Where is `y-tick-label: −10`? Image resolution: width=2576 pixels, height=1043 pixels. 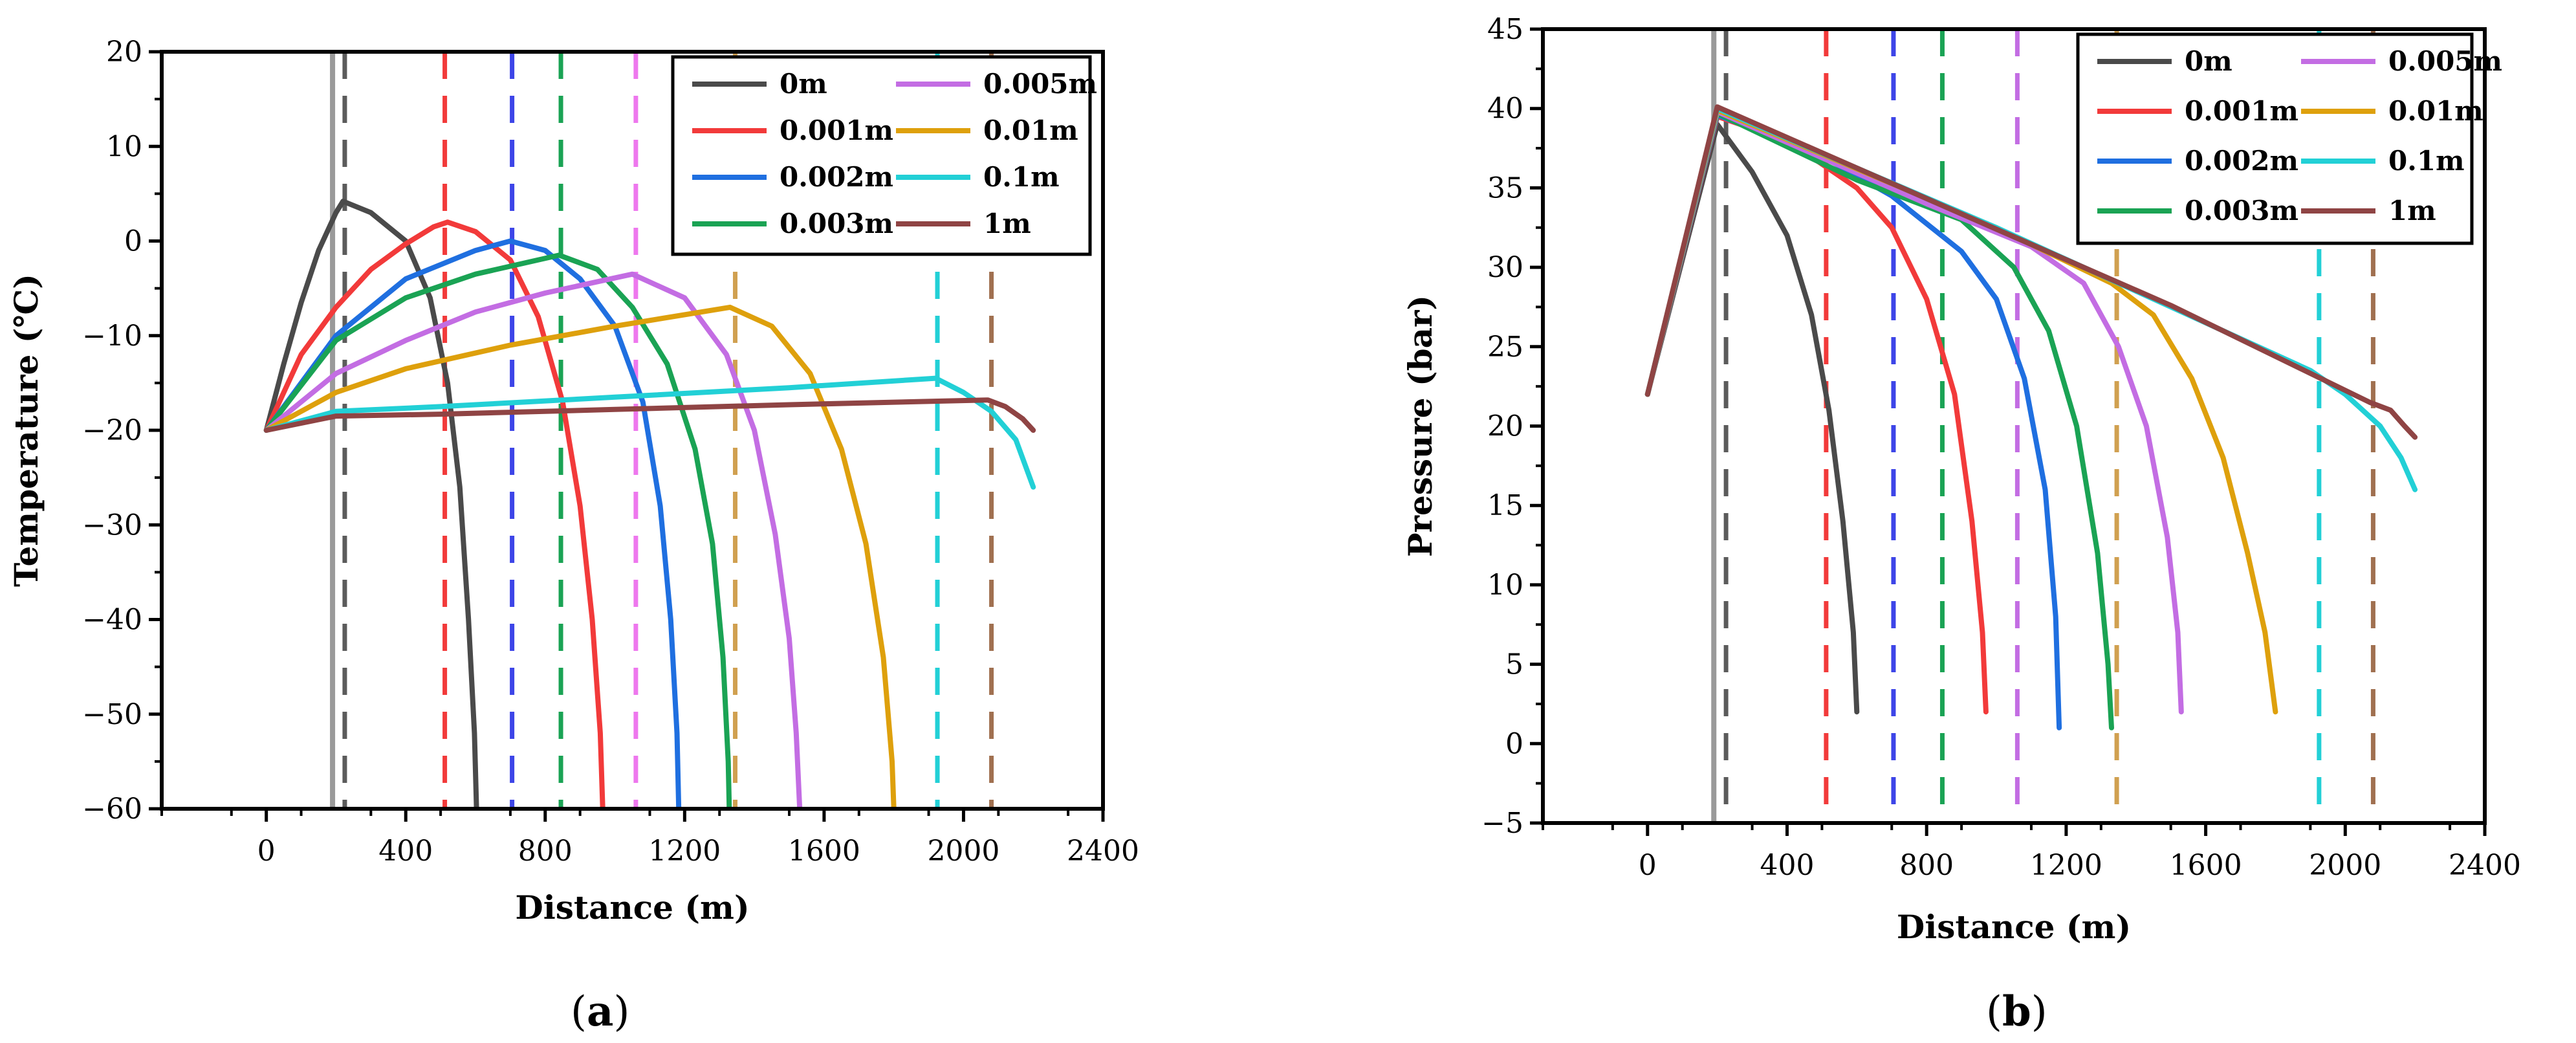 y-tick-label: −10 is located at coordinates (112, 336).